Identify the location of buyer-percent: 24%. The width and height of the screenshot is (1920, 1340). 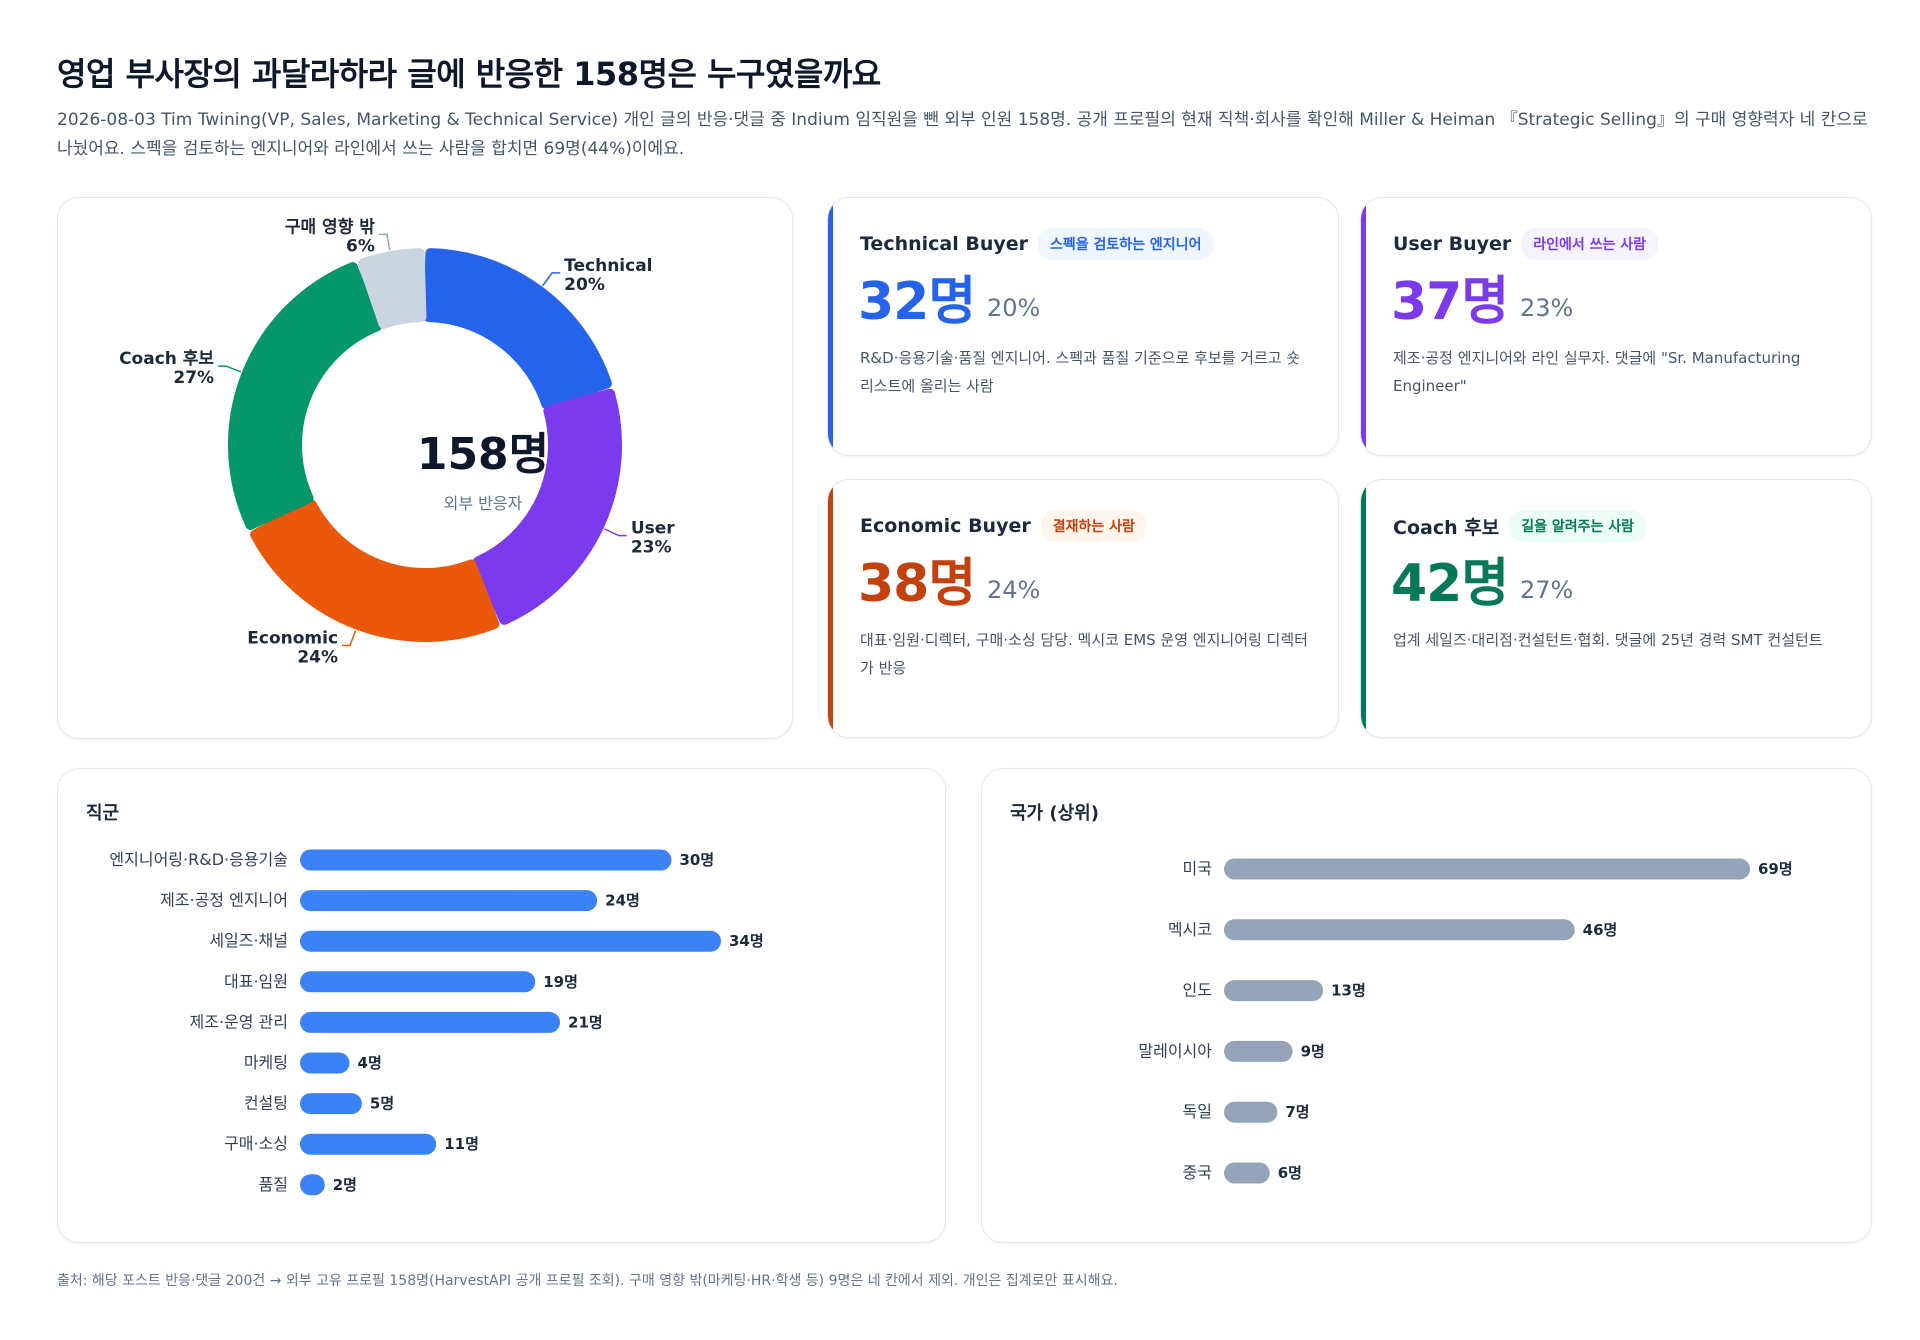
(1014, 590).